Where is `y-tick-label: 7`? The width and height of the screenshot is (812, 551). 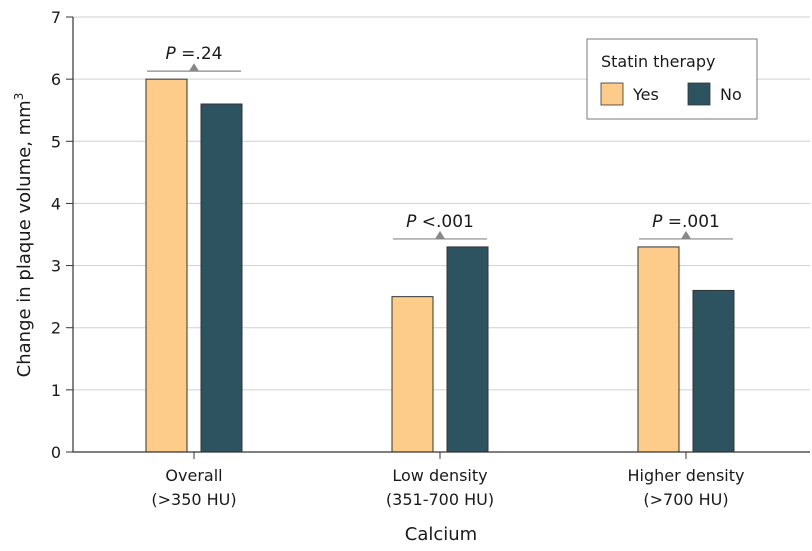 y-tick-label: 7 is located at coordinates (56, 17).